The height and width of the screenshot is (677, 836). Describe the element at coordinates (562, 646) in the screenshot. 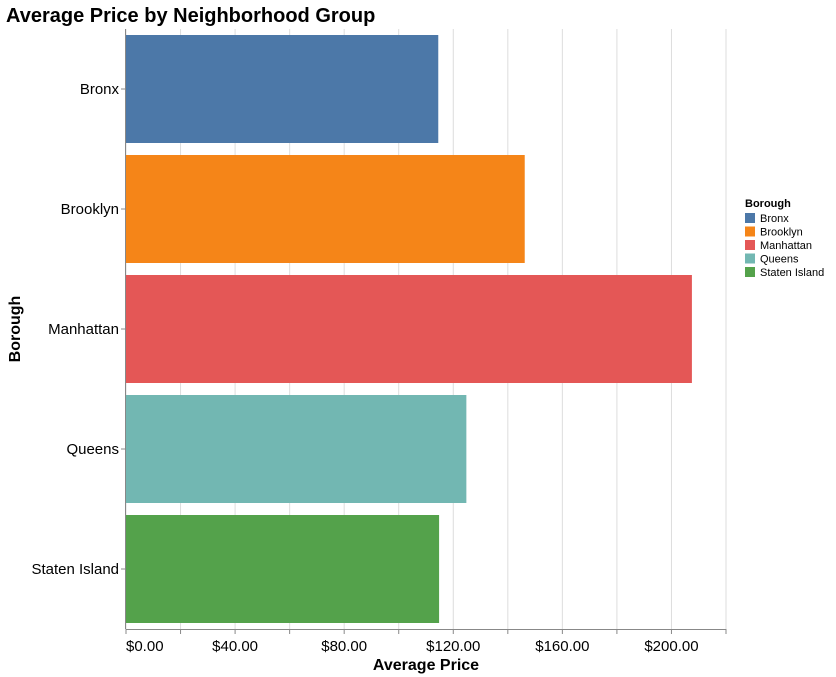

I see `x-tick-label: $160.00` at that location.